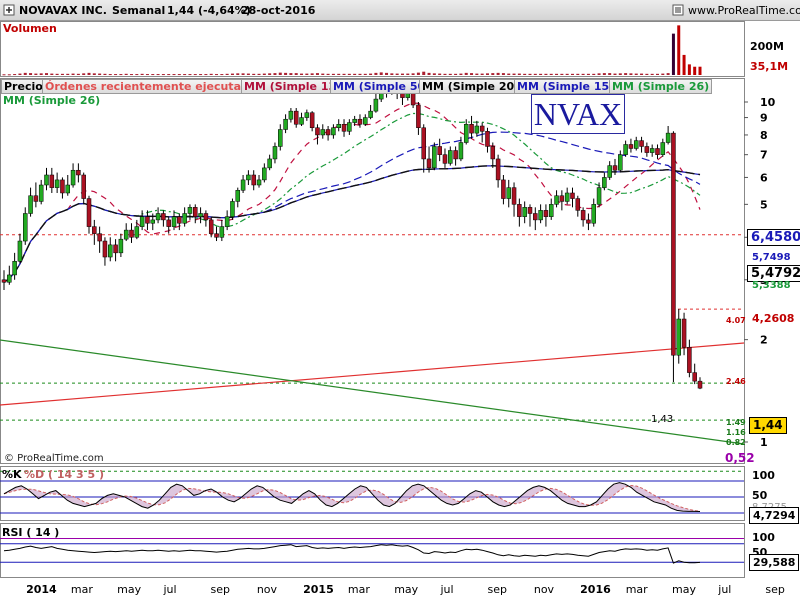 The width and height of the screenshot is (800, 600). Describe the element at coordinates (293, 86) in the screenshot. I see `legend-mm13: MM (Simple 13)` at that location.